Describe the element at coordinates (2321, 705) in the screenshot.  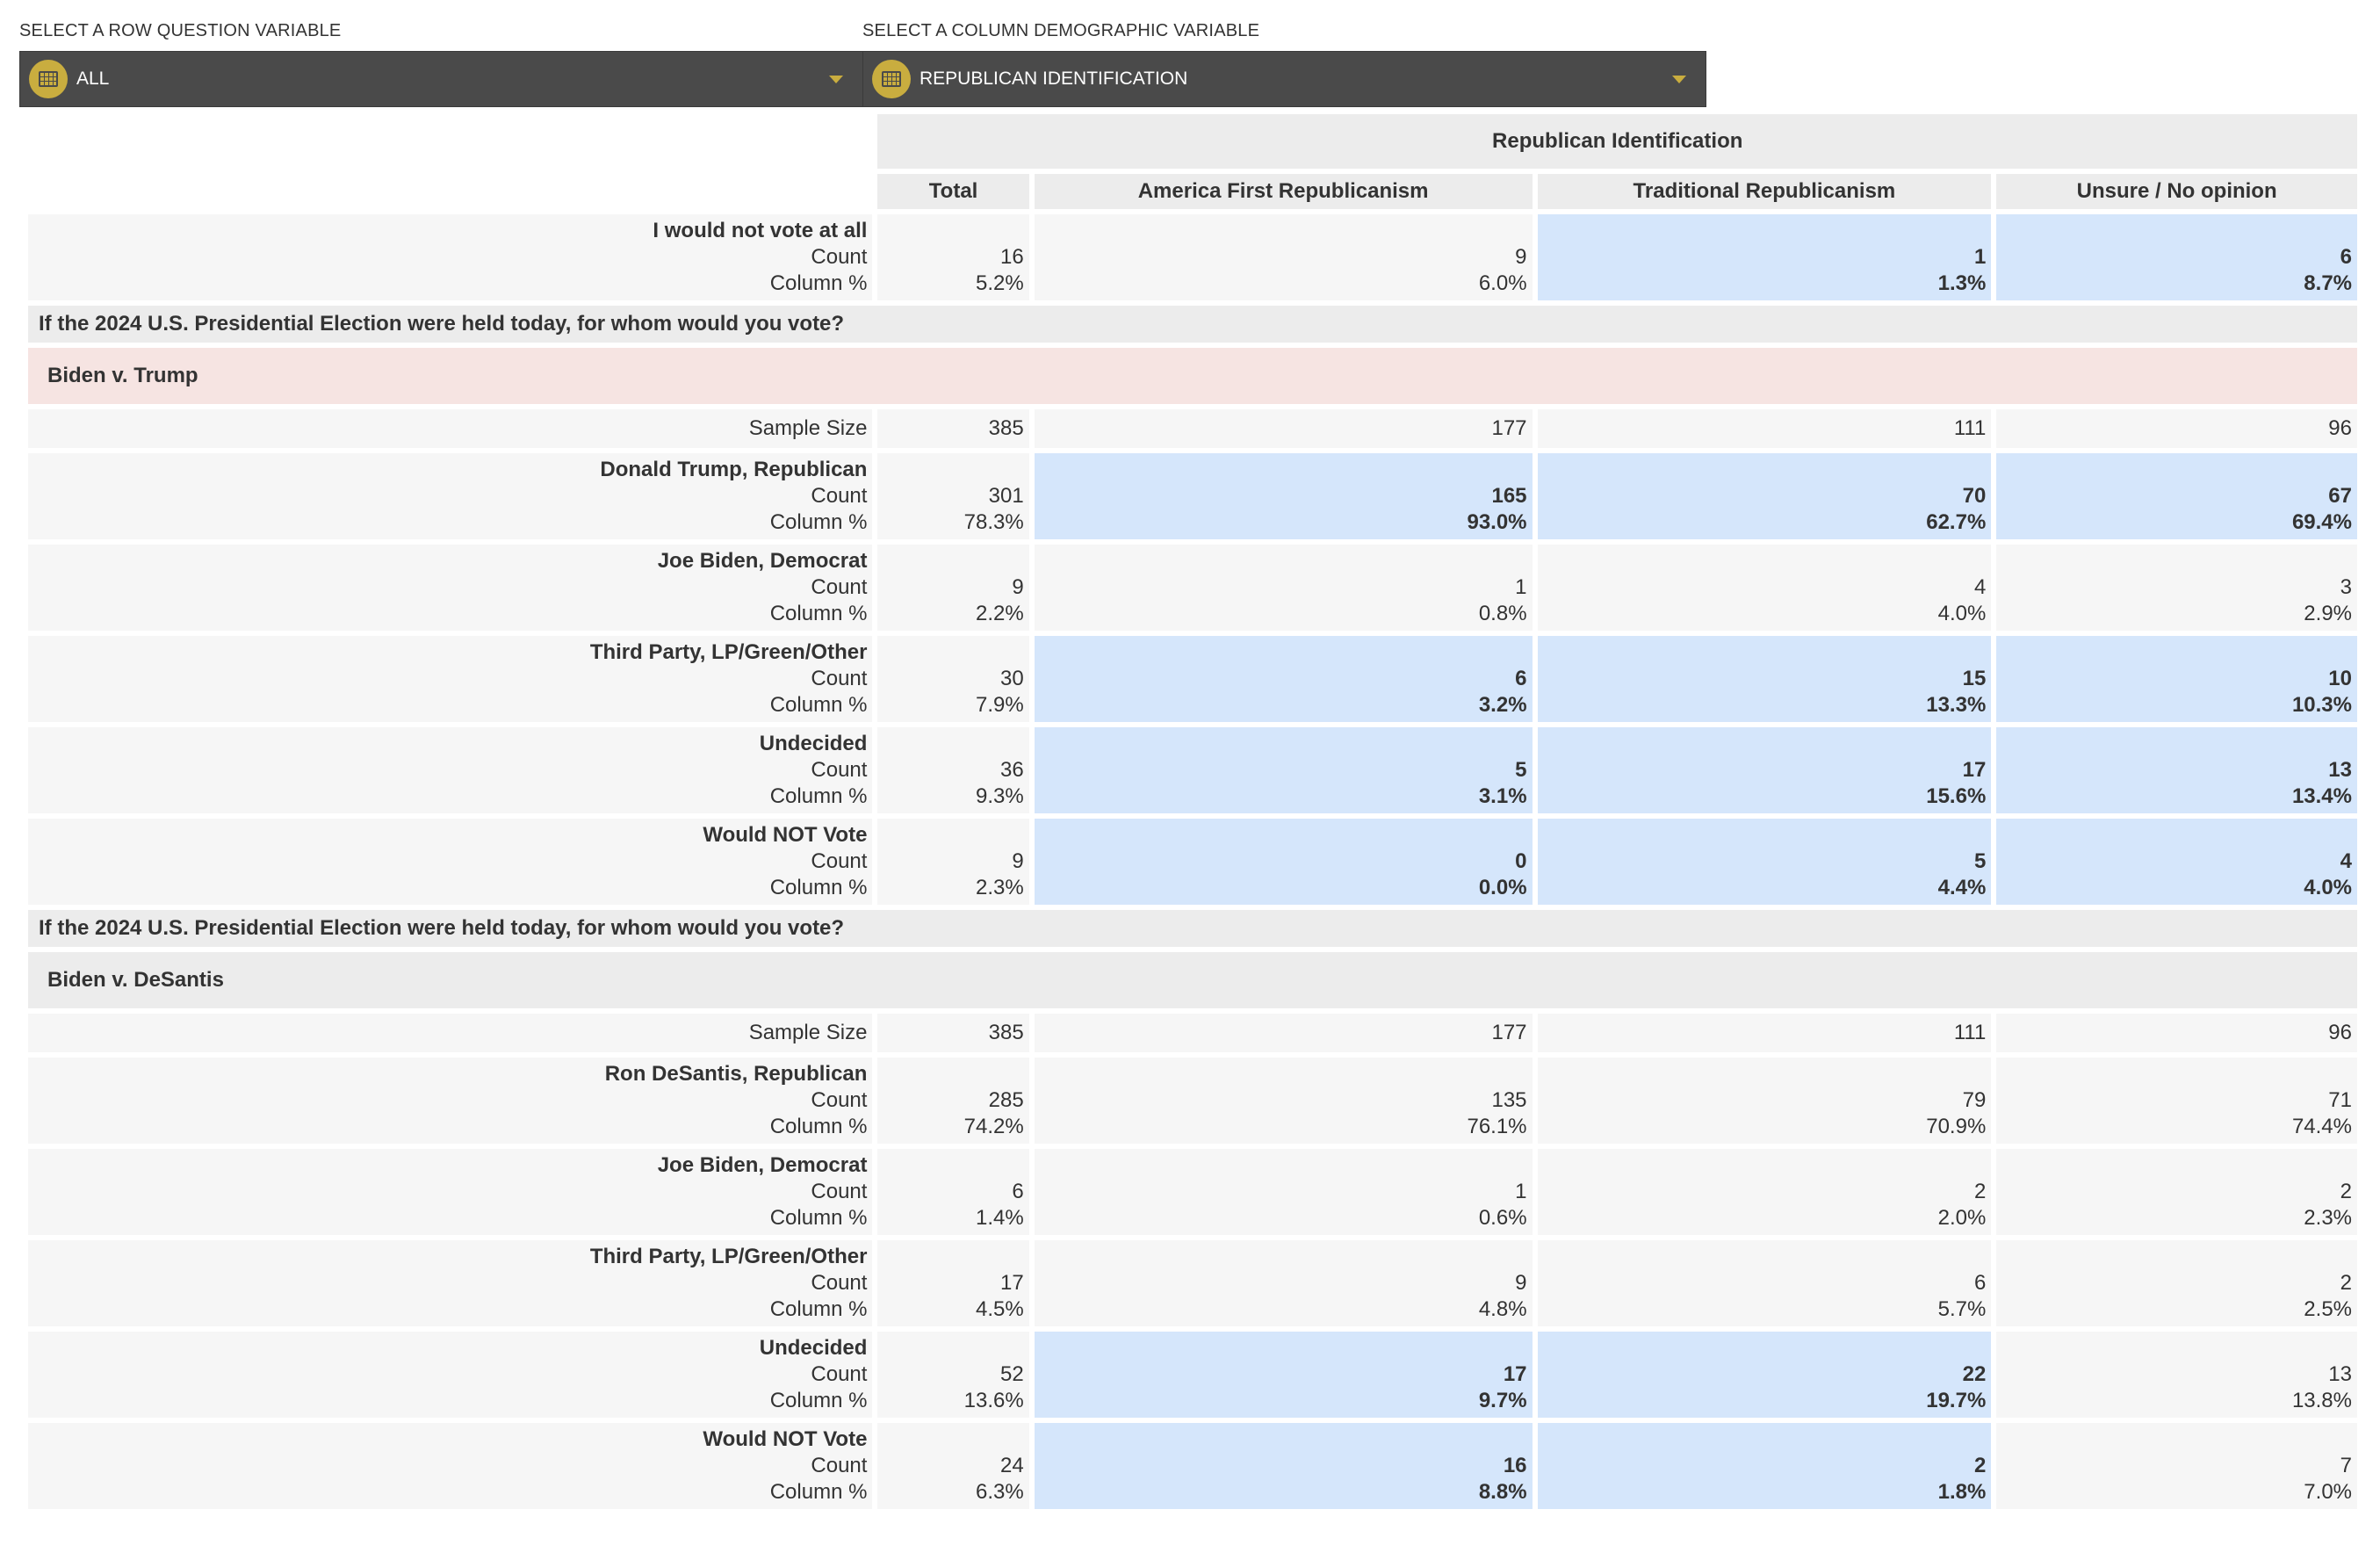
I see `pct-value: 10.3%` at that location.